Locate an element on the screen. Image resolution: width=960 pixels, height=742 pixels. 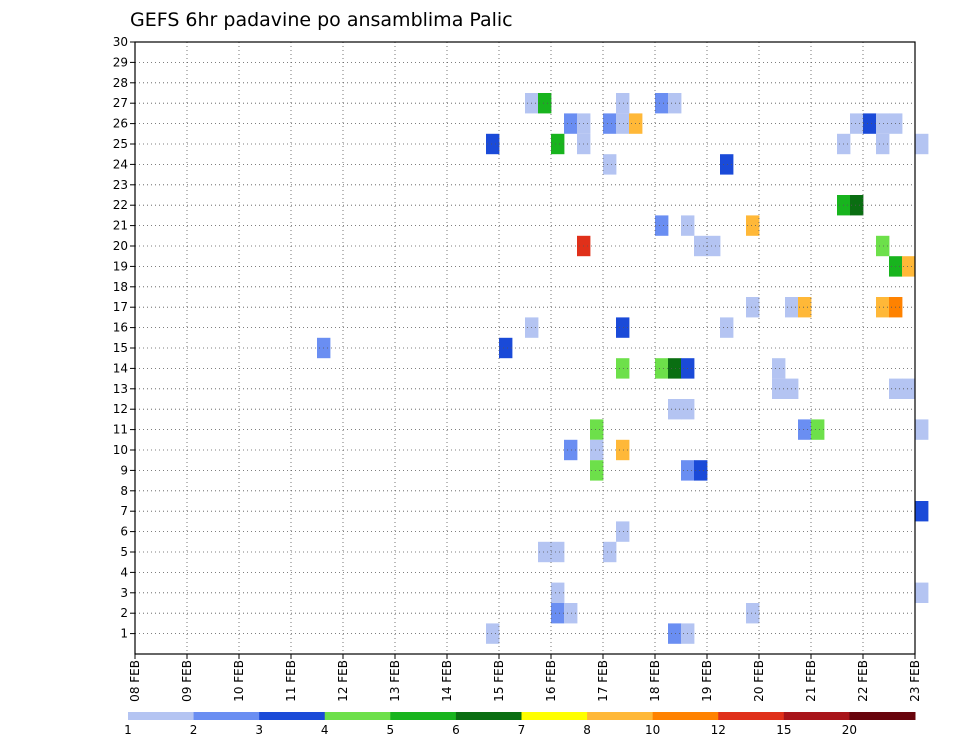
colorbar: 1 2 3 4 5 6 7 8 10 12 15 20 is located at coordinates (520, 724).